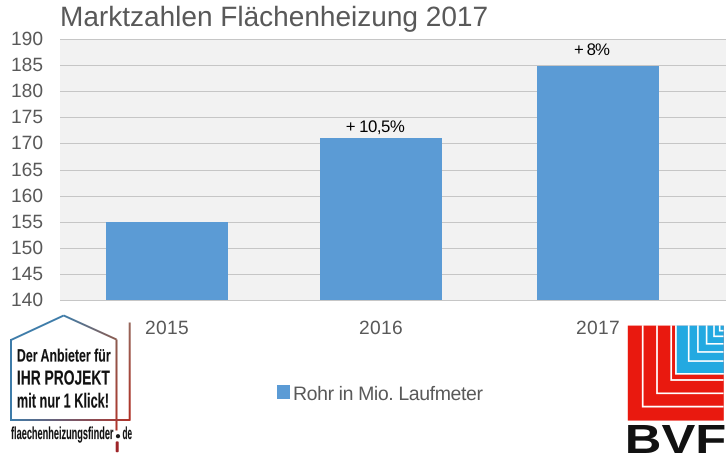 Image resolution: width=728 pixels, height=461 pixels. What do you see at coordinates (63, 379) in the screenshot?
I see `svg-text: IHR PROJEKT` at bounding box center [63, 379].